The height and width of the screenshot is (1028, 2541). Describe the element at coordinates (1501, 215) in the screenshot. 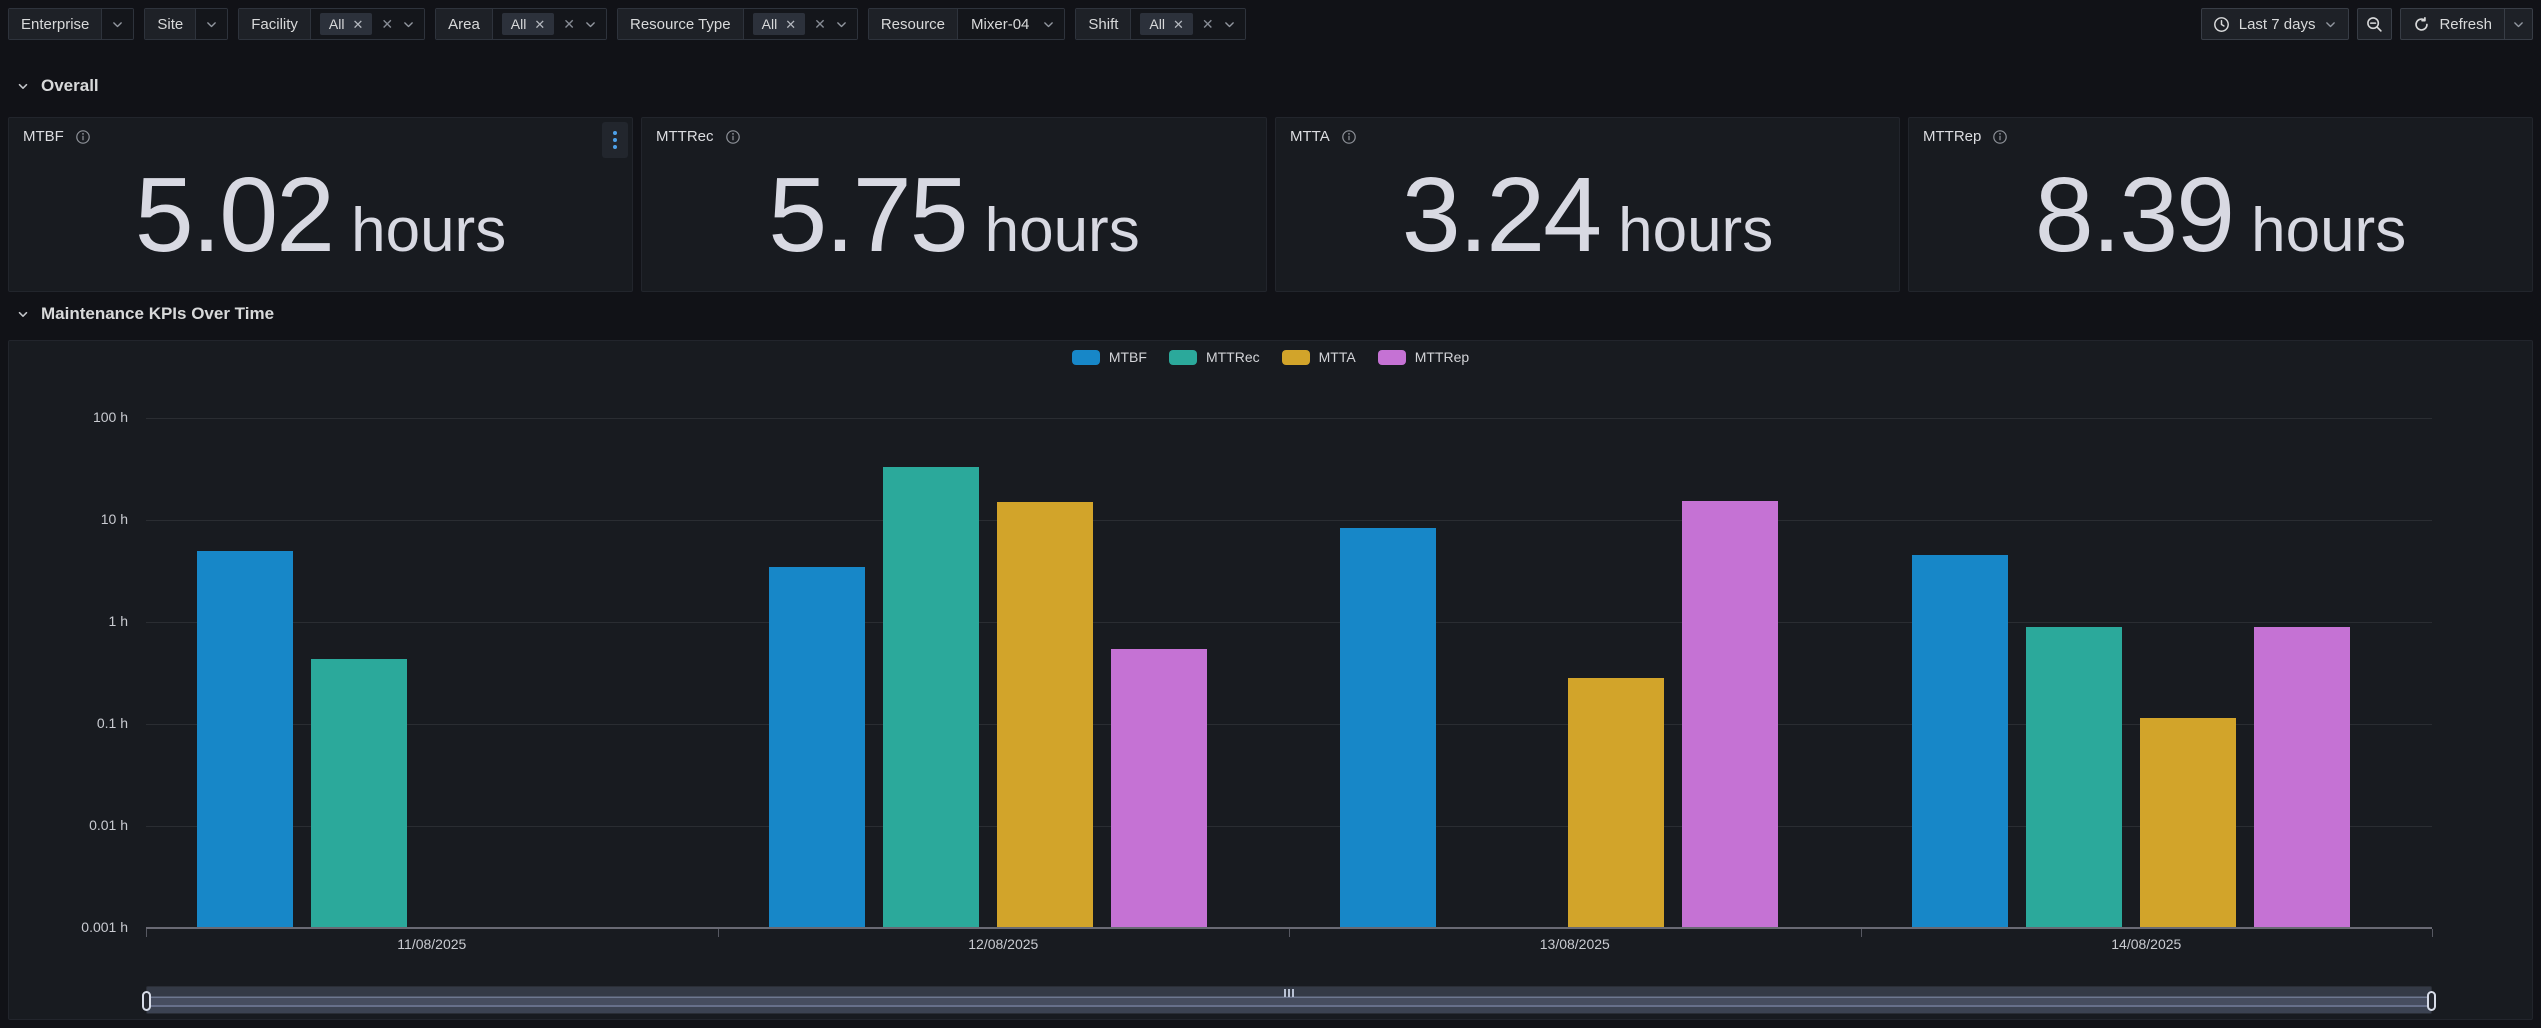

I see `stat-value: 3.24` at that location.